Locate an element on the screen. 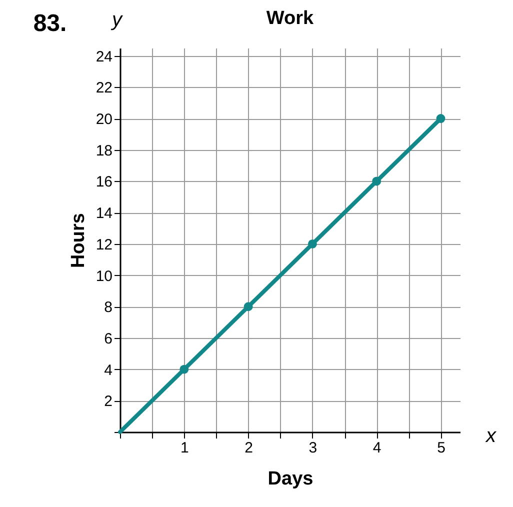 The width and height of the screenshot is (513, 507). y-tick-label: 24 is located at coordinates (104, 57).